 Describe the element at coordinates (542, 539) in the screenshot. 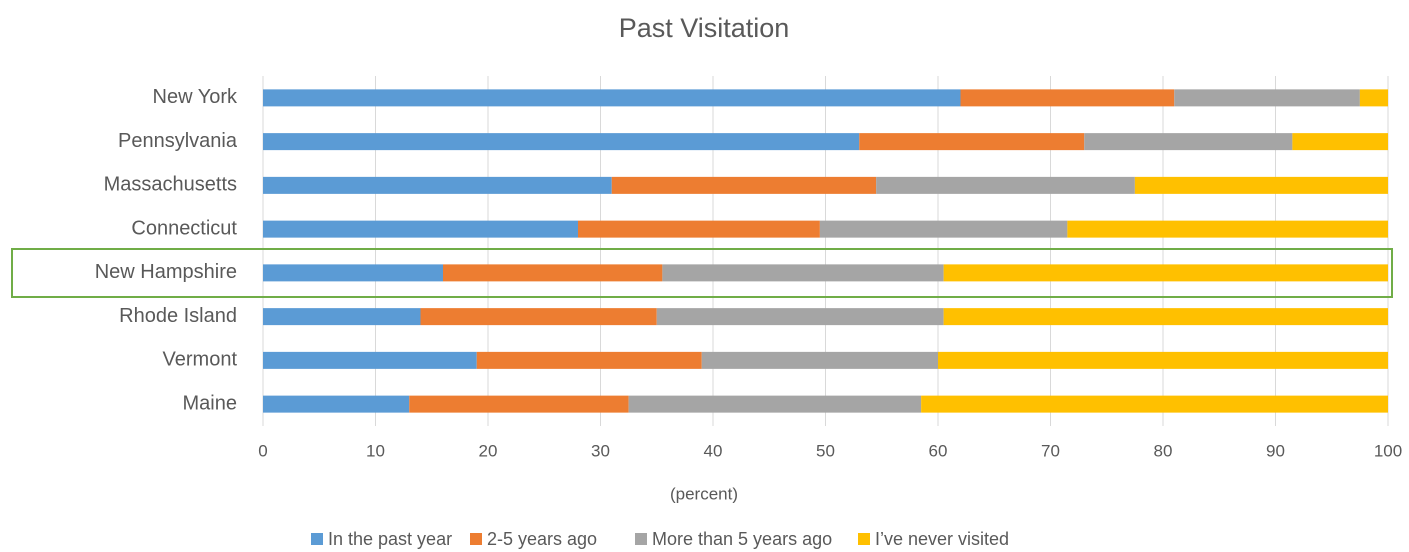

I see `legend-label: 2-5 years ago` at that location.